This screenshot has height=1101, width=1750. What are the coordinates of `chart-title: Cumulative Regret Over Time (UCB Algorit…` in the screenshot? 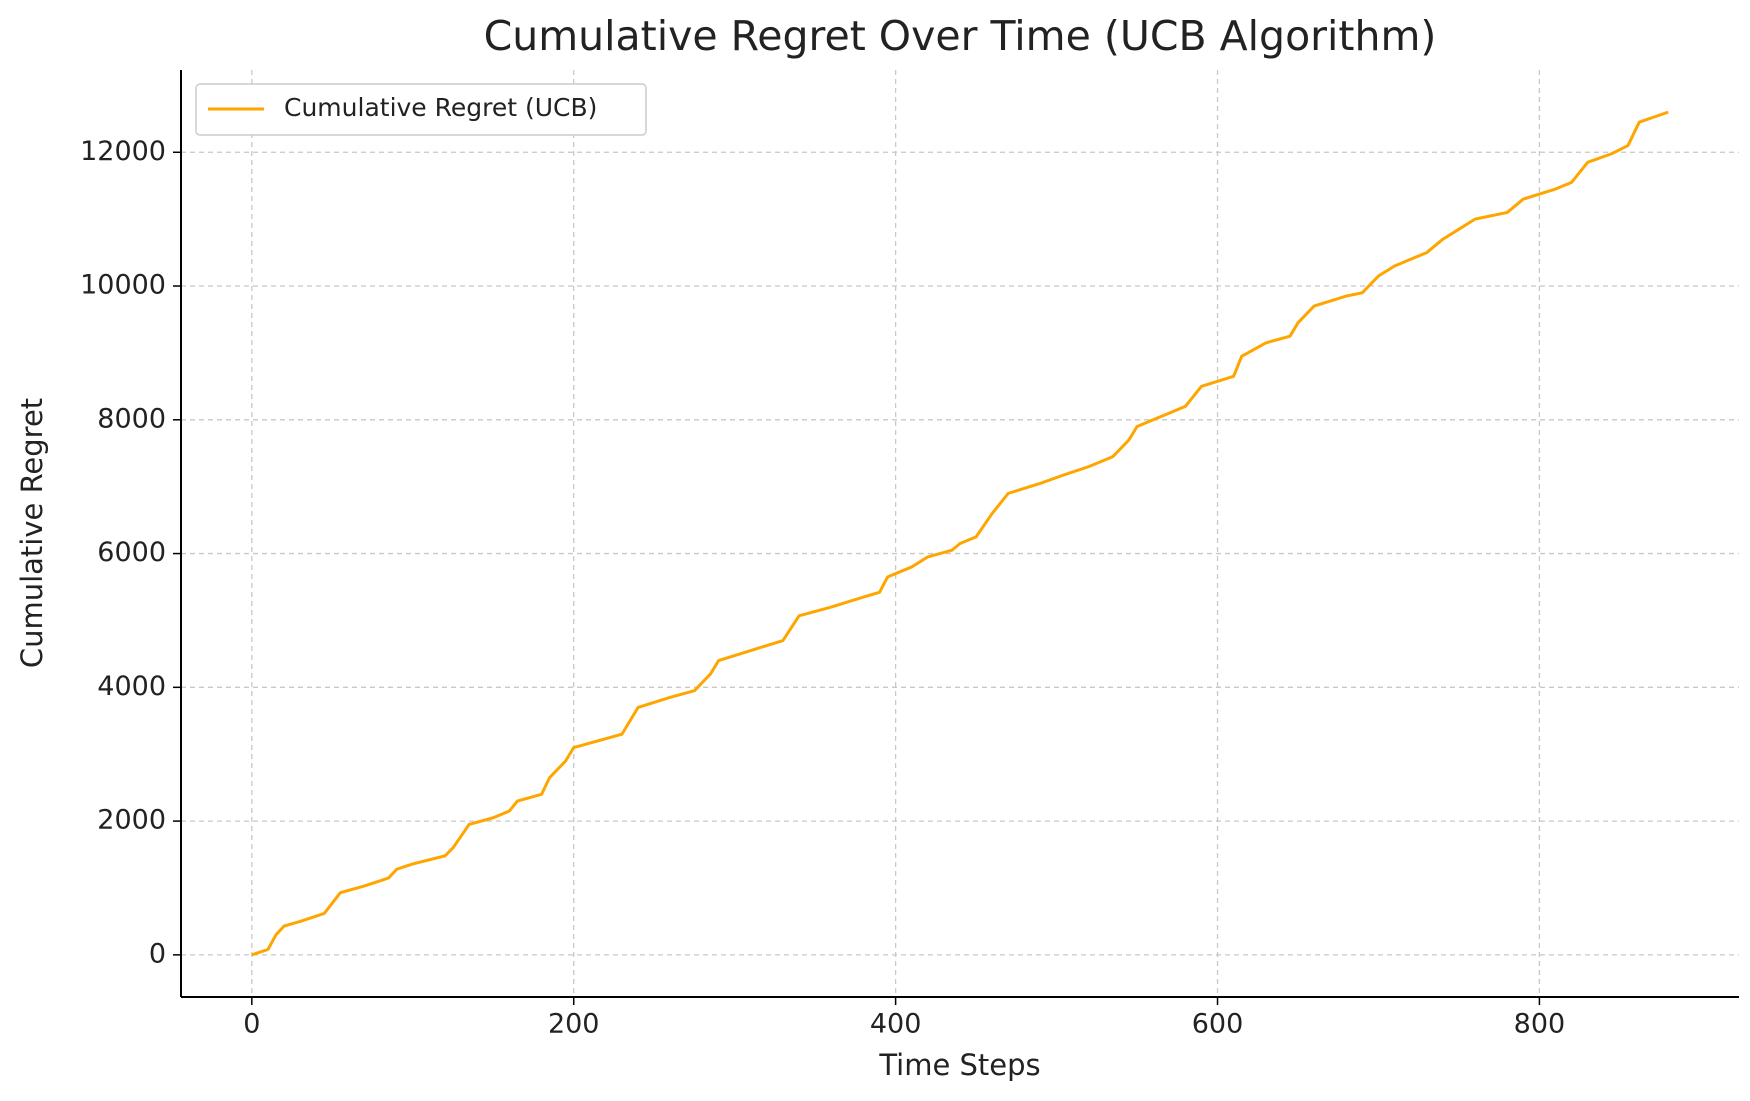 It's located at (960, 36).